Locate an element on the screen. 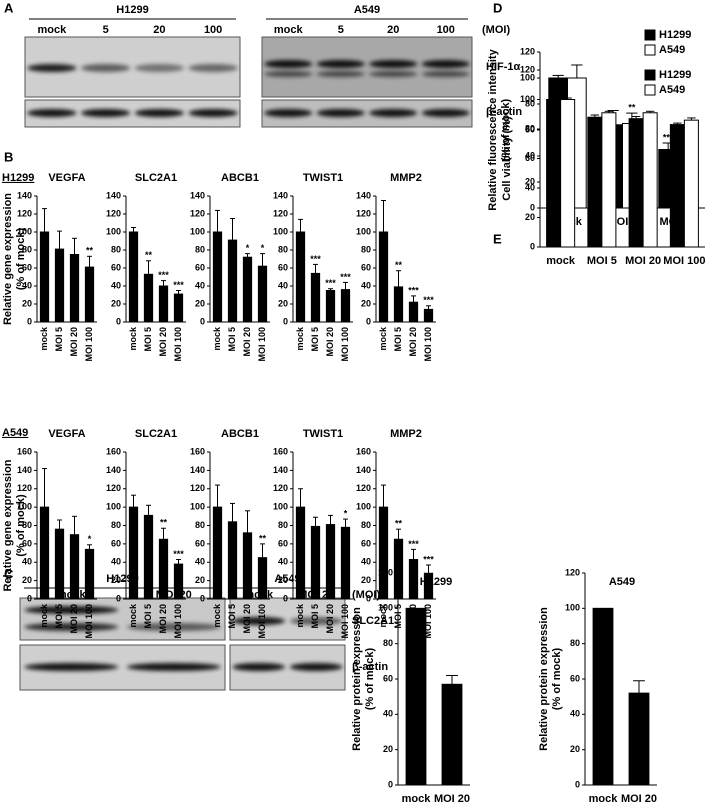  lane-label: 5 is located at coordinates (106, 30).